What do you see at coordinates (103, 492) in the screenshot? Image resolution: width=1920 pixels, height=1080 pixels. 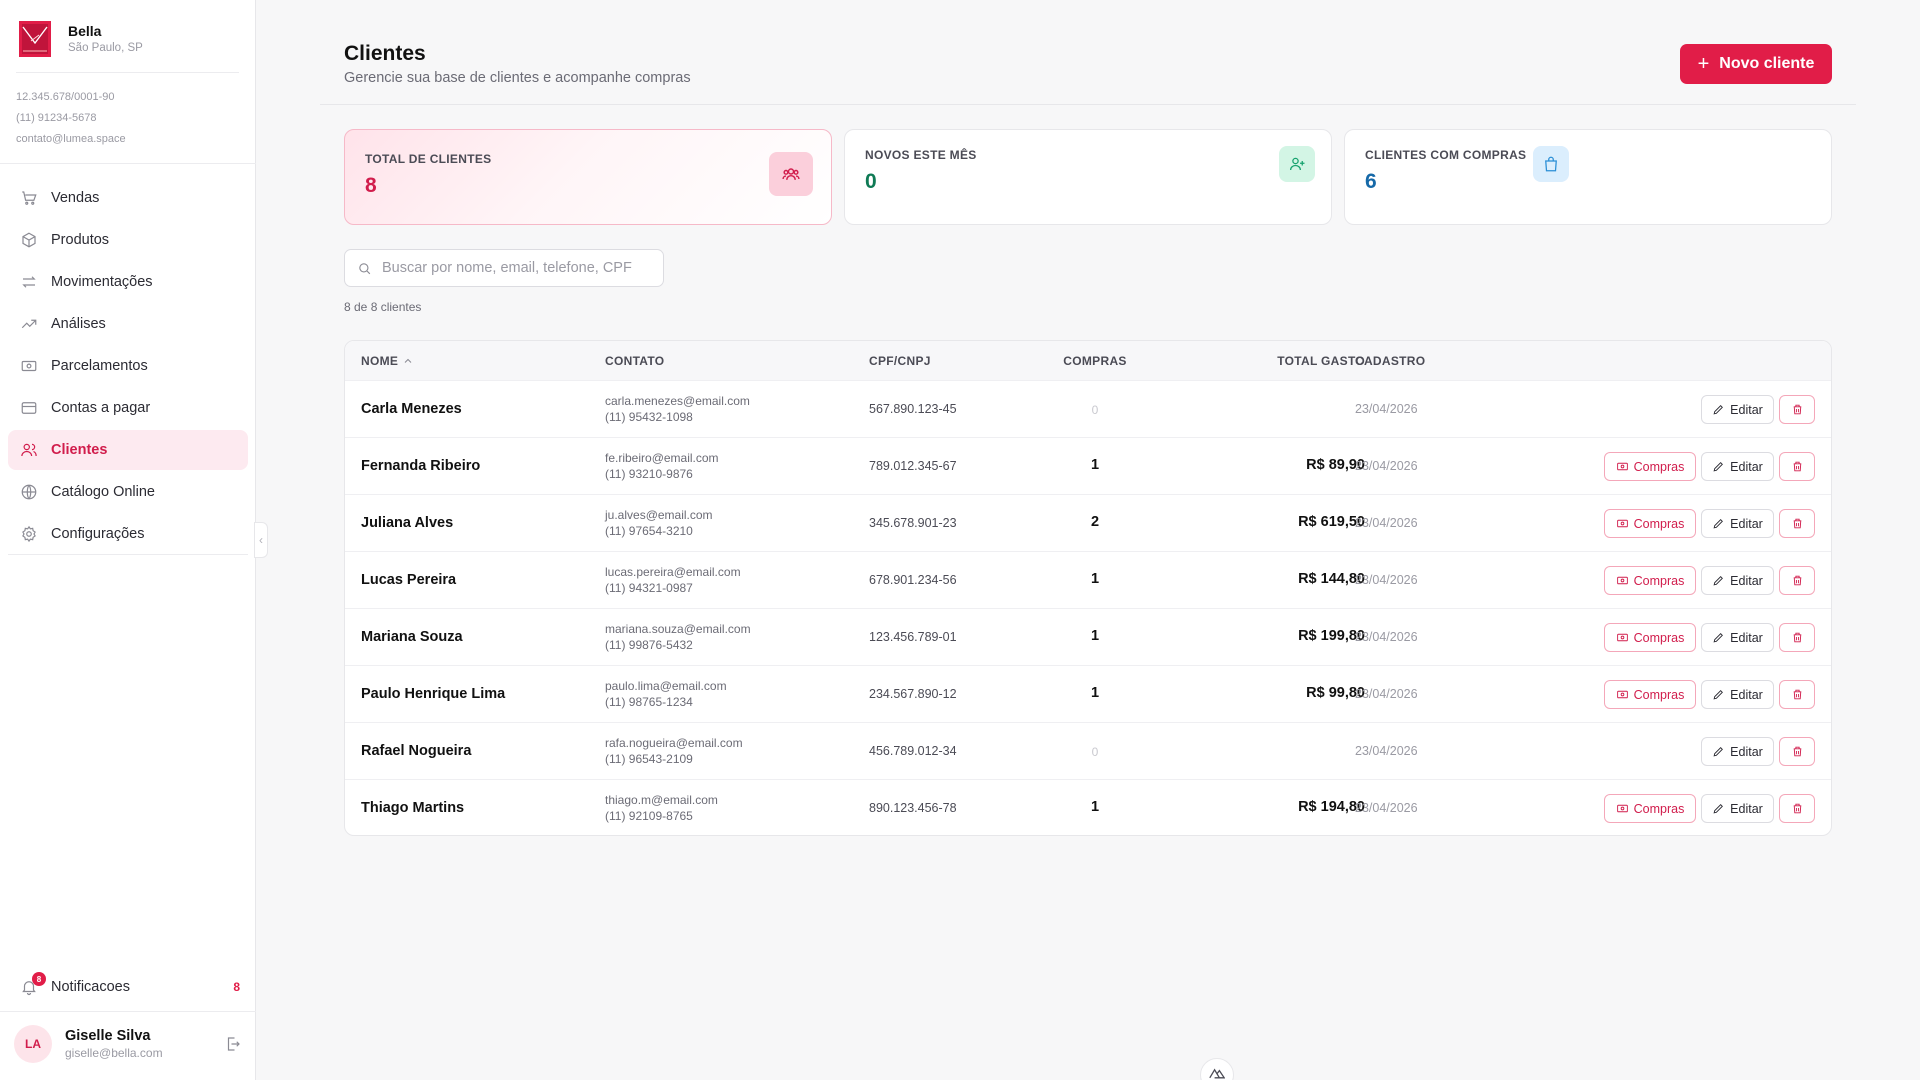 I see `sidebar-item-label: Catálogo Online` at bounding box center [103, 492].